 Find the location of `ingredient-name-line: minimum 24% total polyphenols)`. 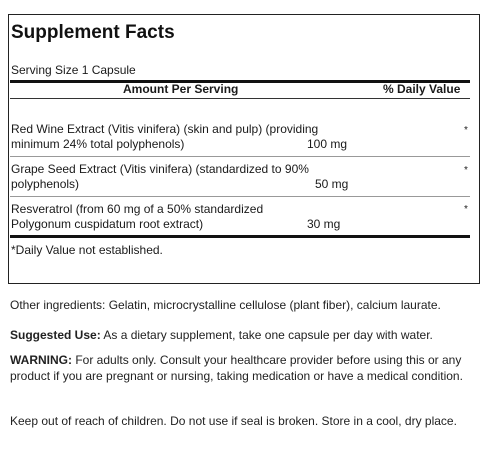

ingredient-name-line: minimum 24% total polyphenols) is located at coordinates (98, 144).